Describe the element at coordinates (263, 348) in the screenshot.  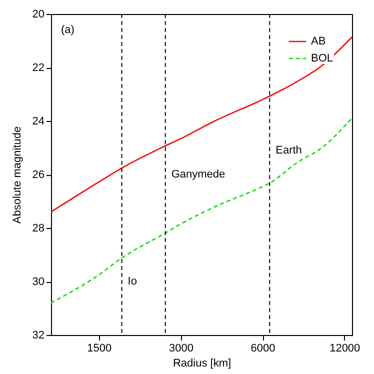
I see `x-tick-label: 6000` at that location.